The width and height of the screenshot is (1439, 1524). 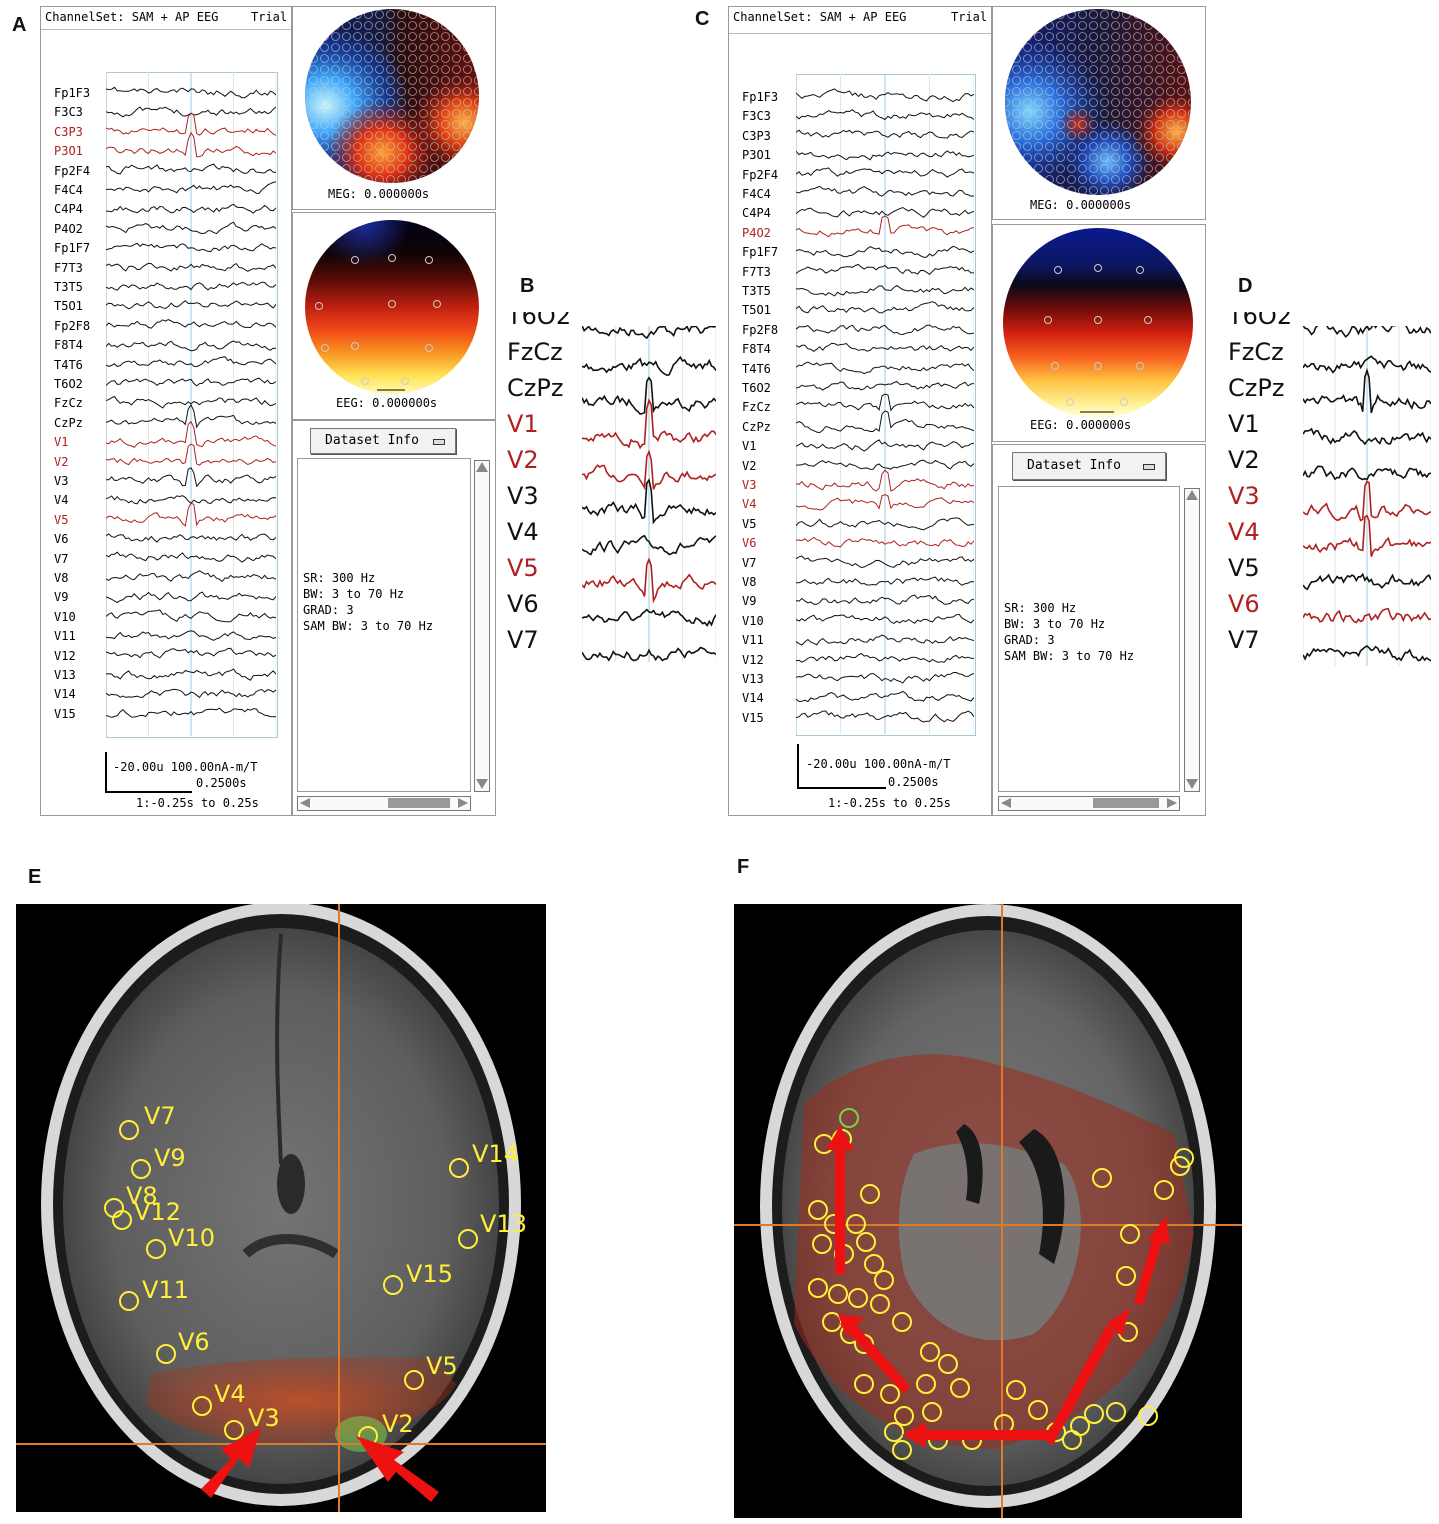 What do you see at coordinates (913, 782) in the screenshot?
I see `scale-time-c: 0.2500s` at bounding box center [913, 782].